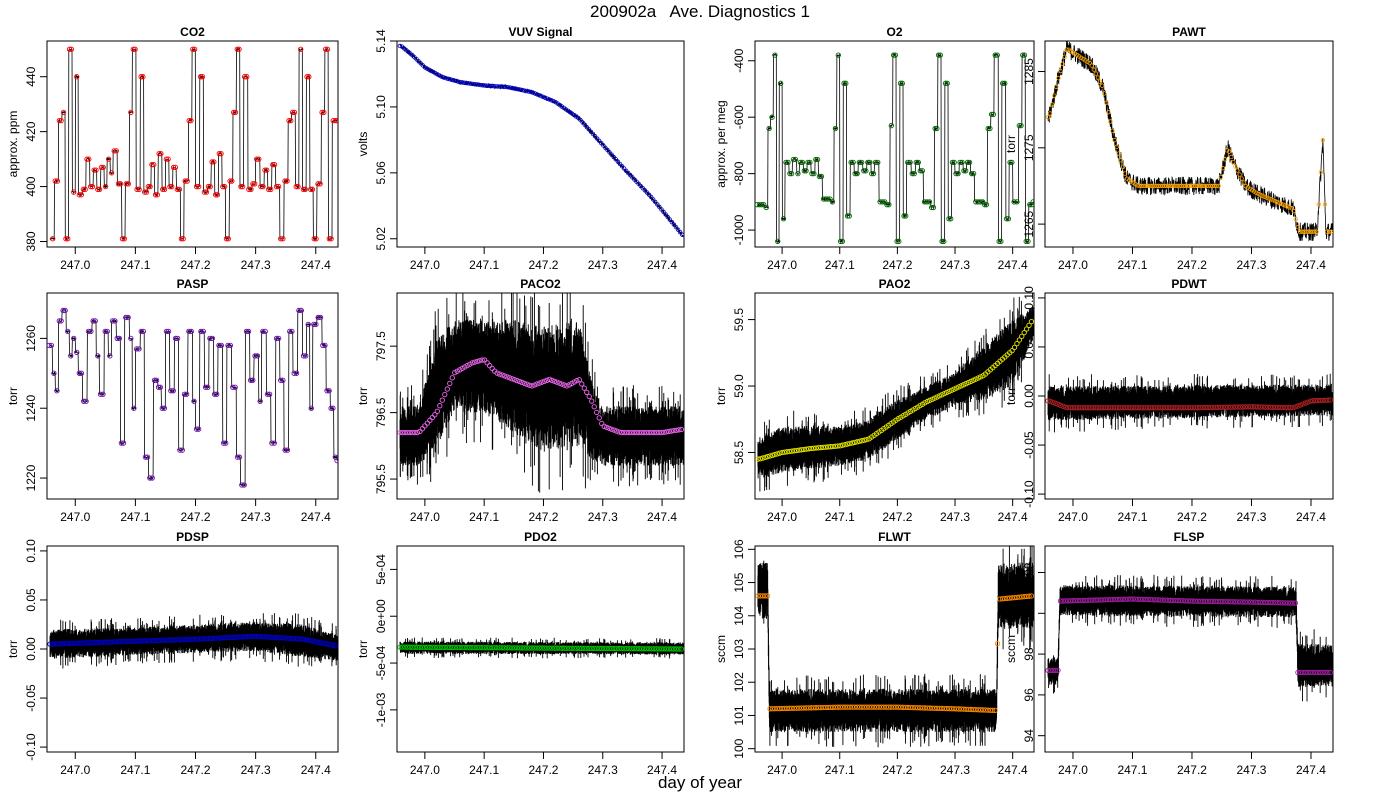 The width and height of the screenshot is (1400, 800). What do you see at coordinates (739, 715) in the screenshot?
I see `y-tick-label: 101` at bounding box center [739, 715].